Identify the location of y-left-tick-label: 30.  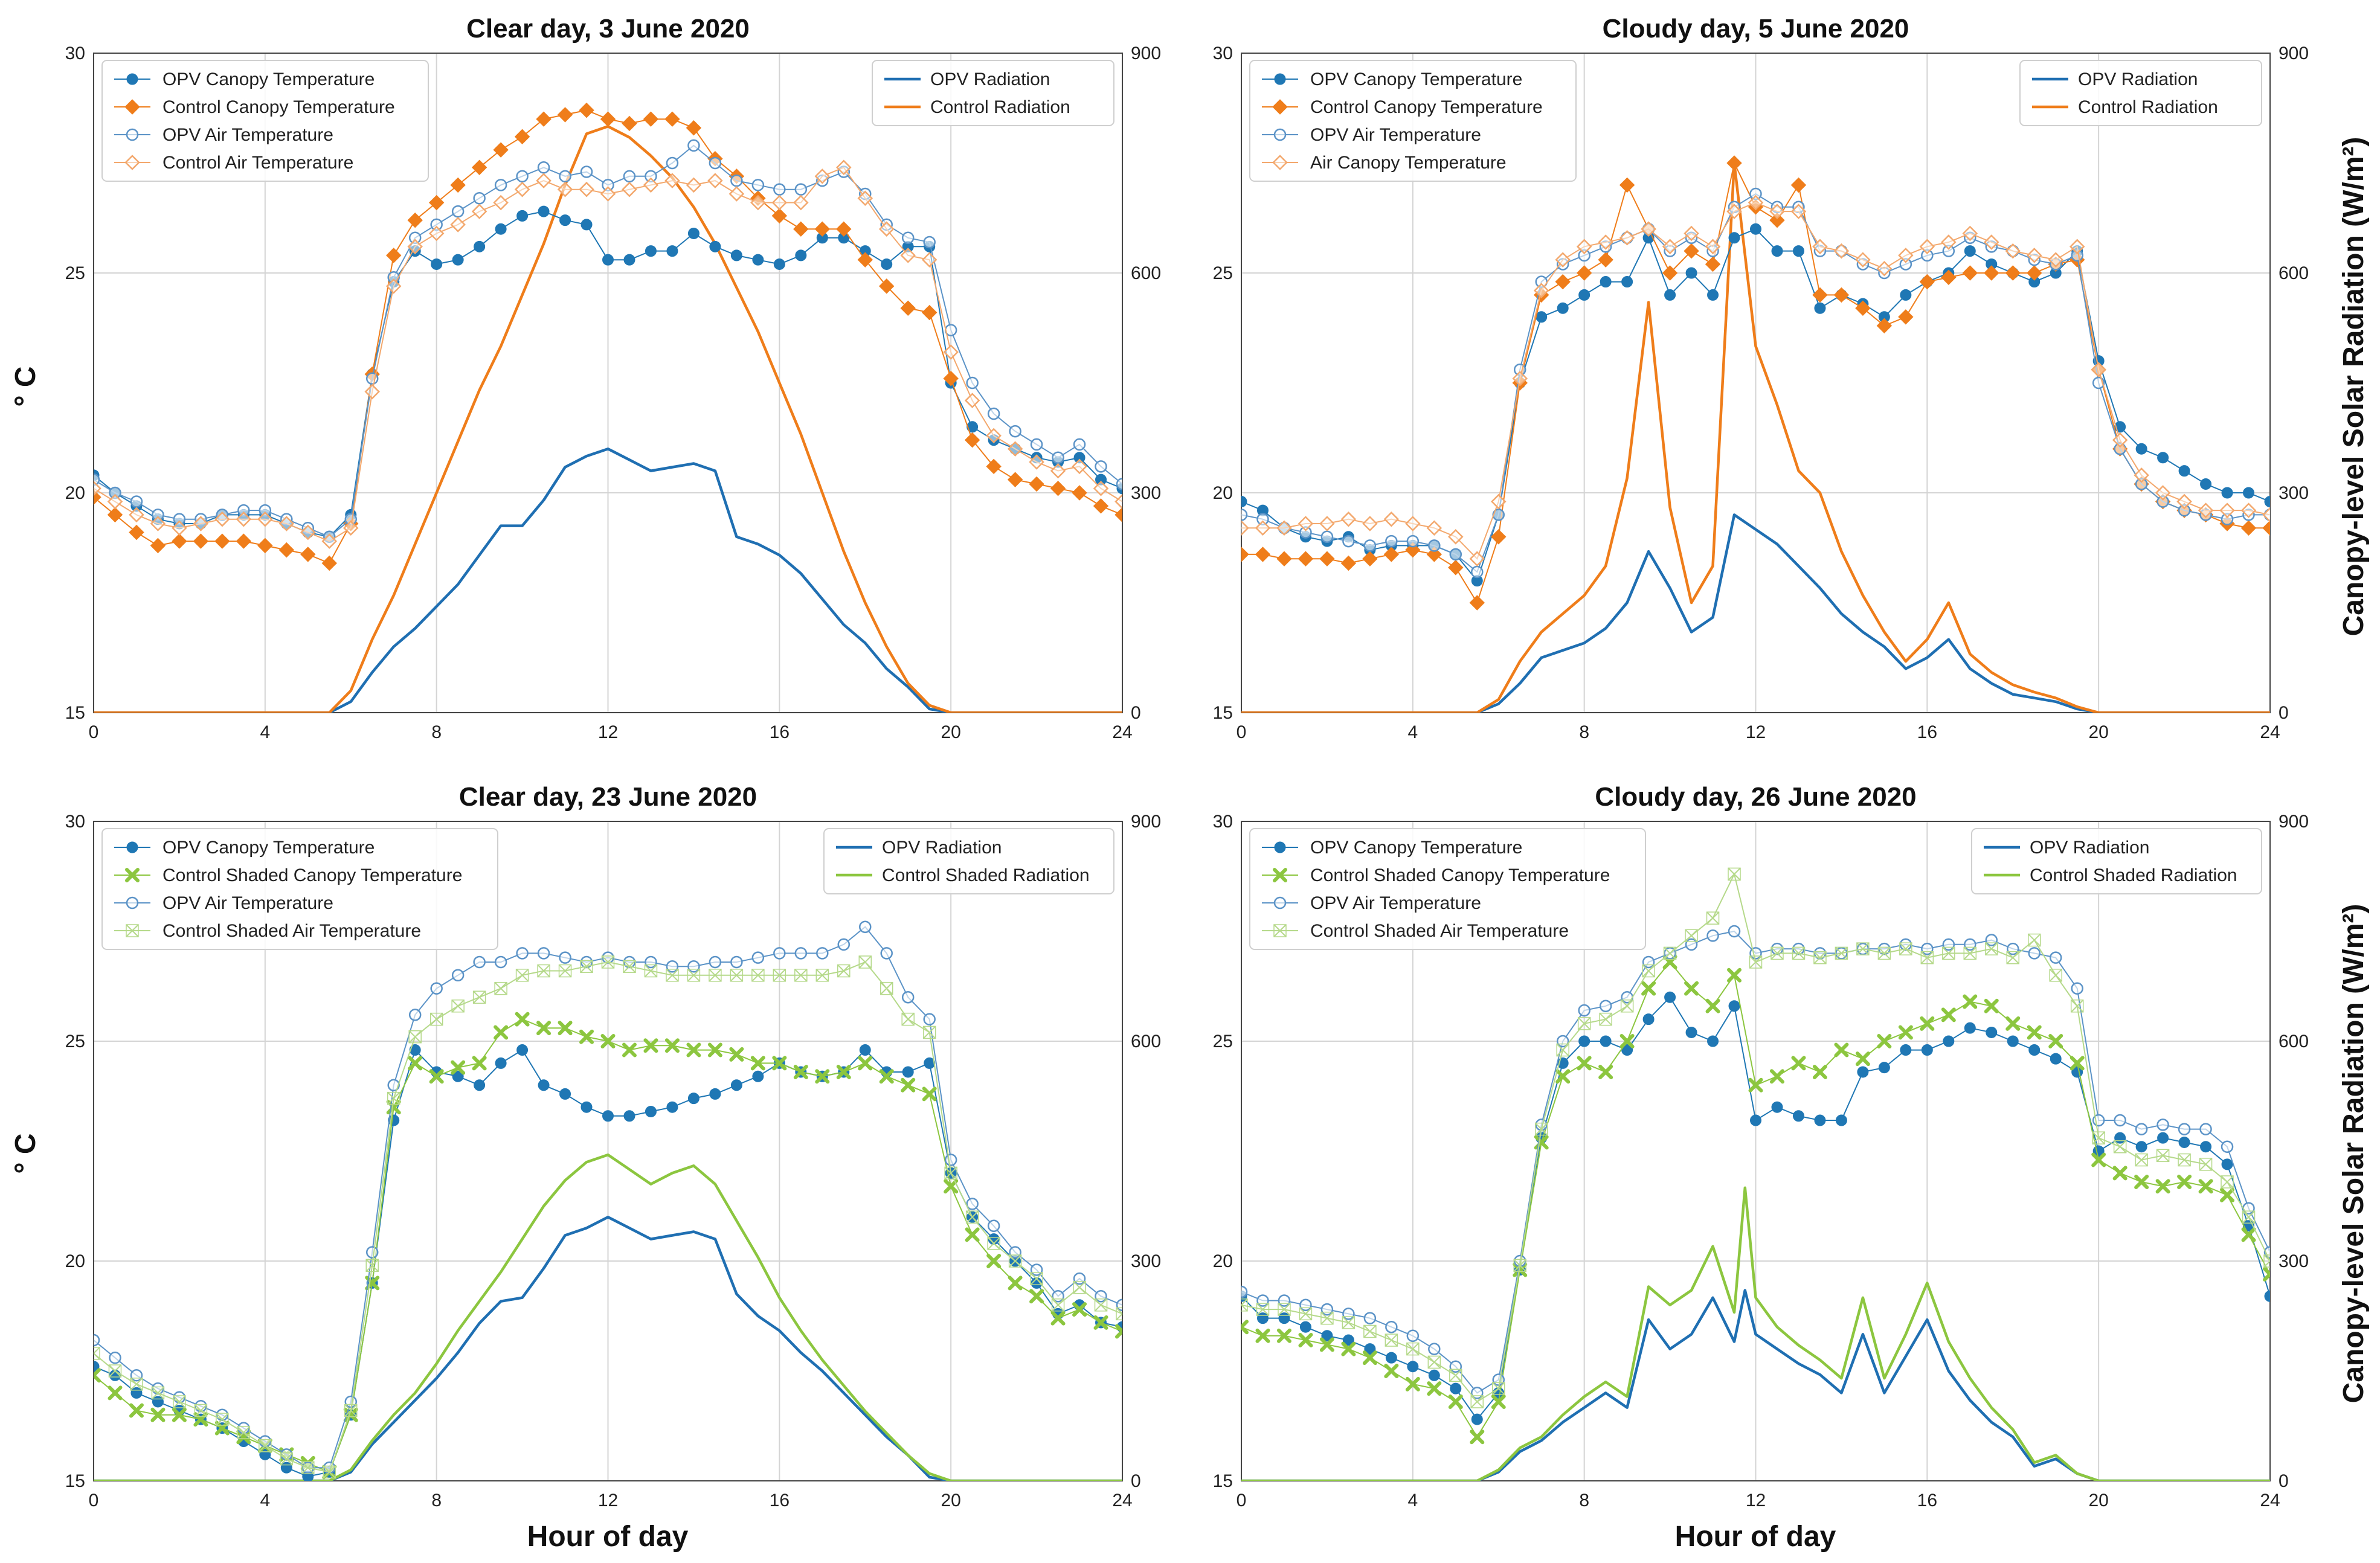
(75, 822).